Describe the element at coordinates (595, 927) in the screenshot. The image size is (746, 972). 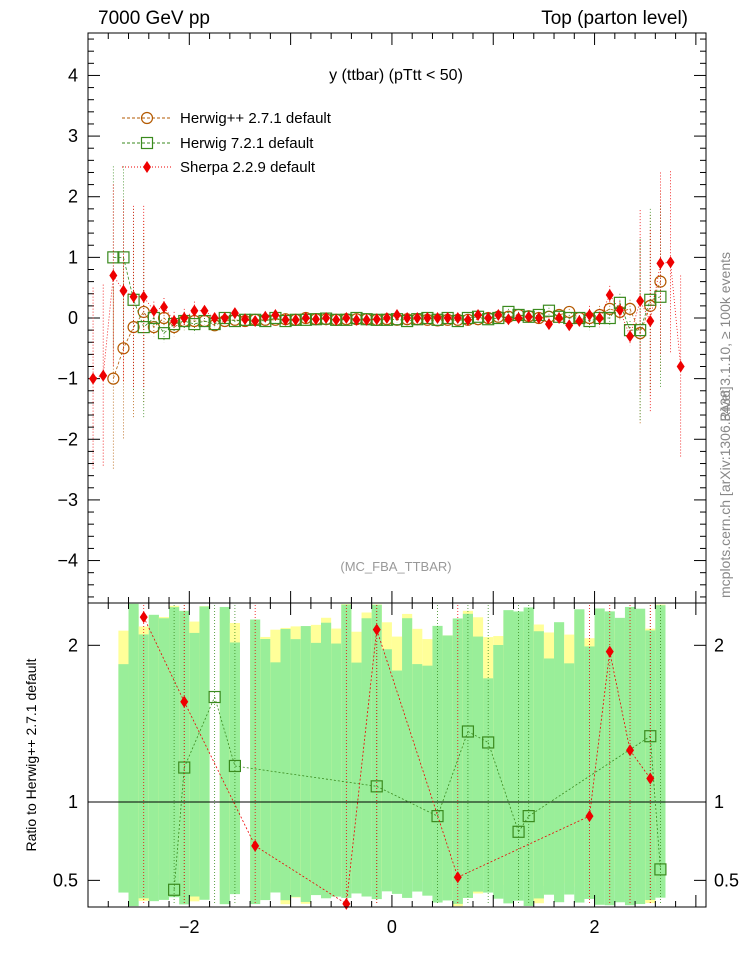
I see `x-tick-label: 2` at that location.